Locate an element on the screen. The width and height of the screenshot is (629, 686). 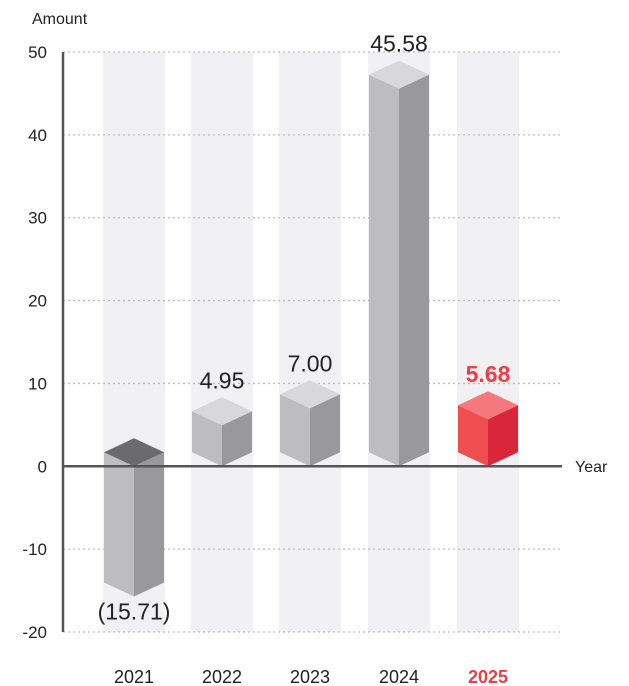
column-band-2025 is located at coordinates (488, 342).